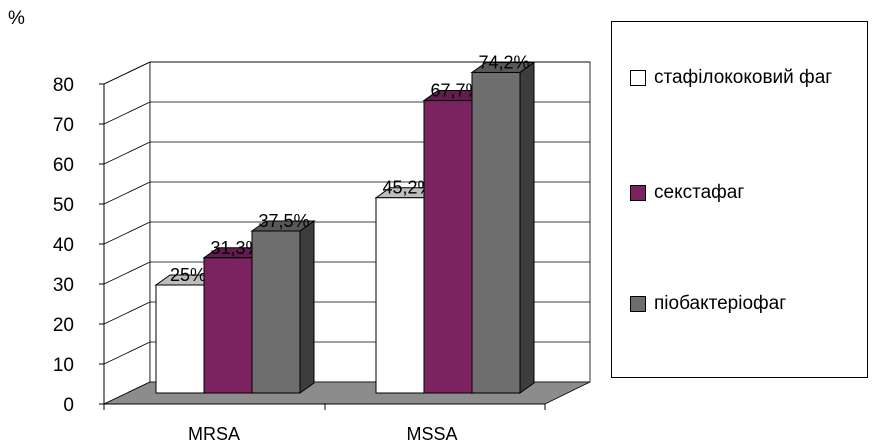  I want to click on legend-label: піобактеріофаг, so click(720, 303).